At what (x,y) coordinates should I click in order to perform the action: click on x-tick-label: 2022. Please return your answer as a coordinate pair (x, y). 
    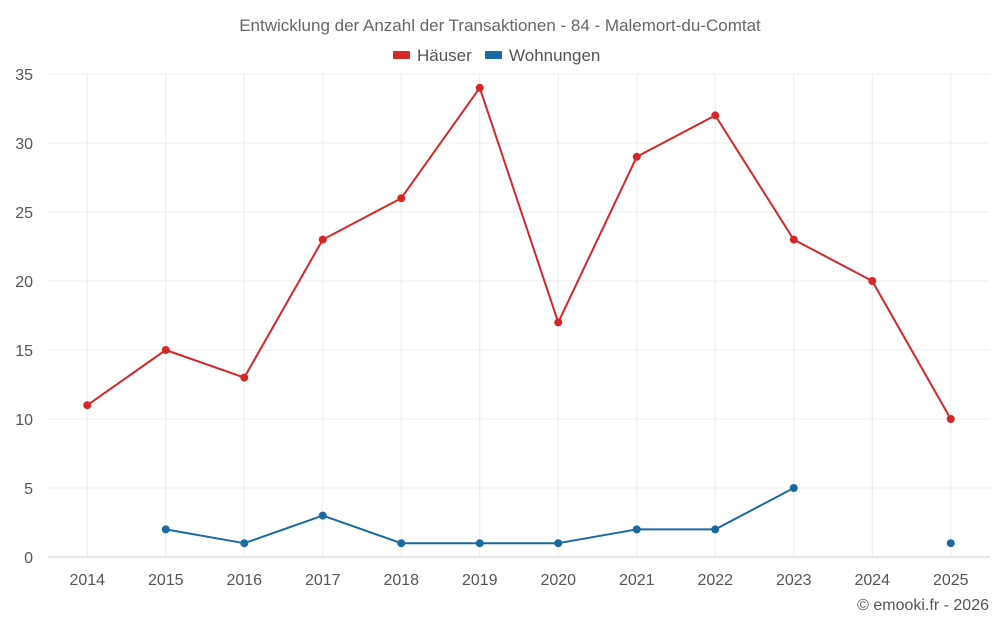
    Looking at the image, I should click on (715, 580).